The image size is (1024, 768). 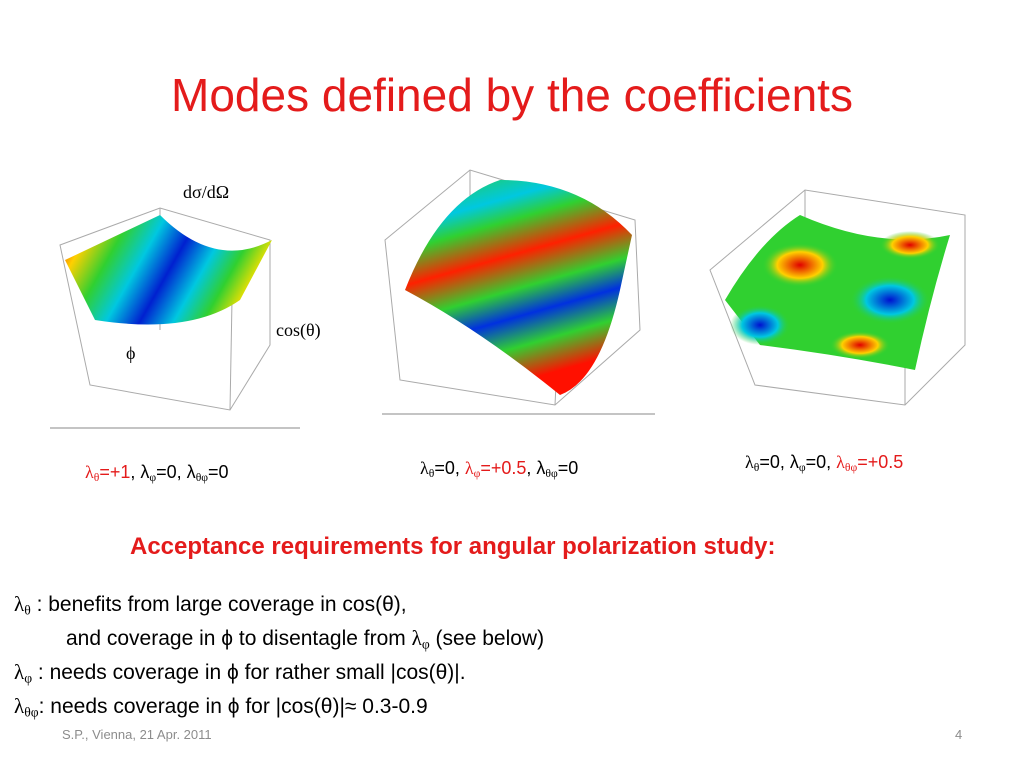 I want to click on text: and coverage in ϕ to disentagle from, so click(x=239, y=638).